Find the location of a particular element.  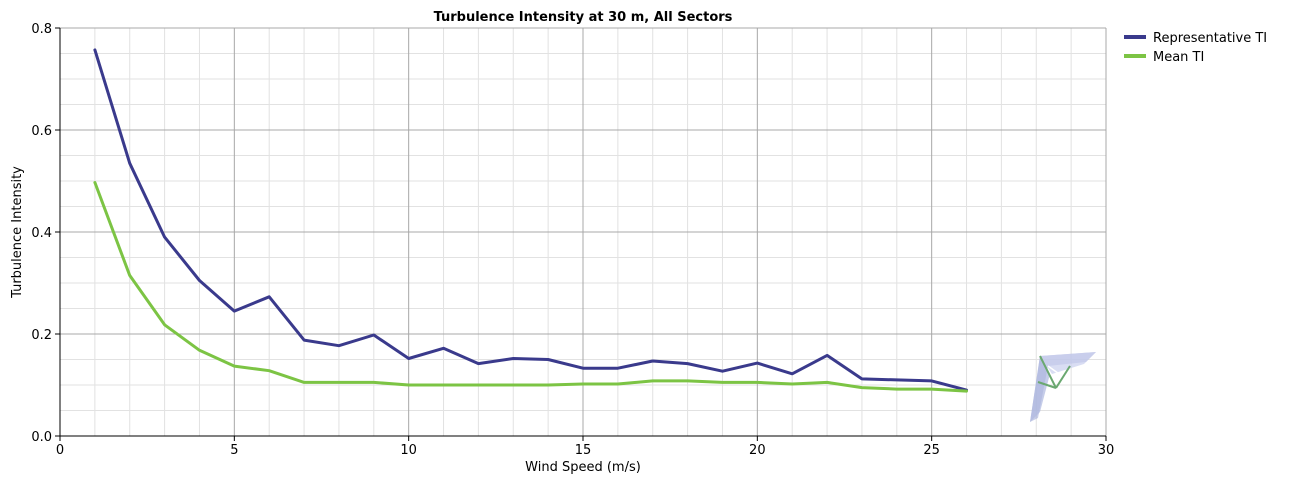

legend-label-representative-ti: Representative TI is located at coordinates (1210, 38).